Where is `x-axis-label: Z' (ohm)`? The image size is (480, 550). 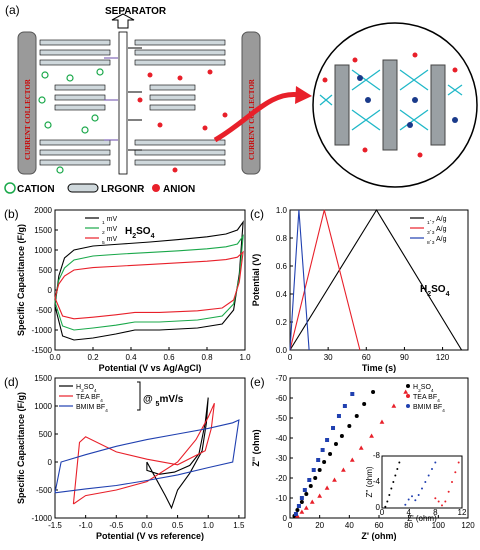 x-axis-label: Z' (ohm) is located at coordinates (378, 536).